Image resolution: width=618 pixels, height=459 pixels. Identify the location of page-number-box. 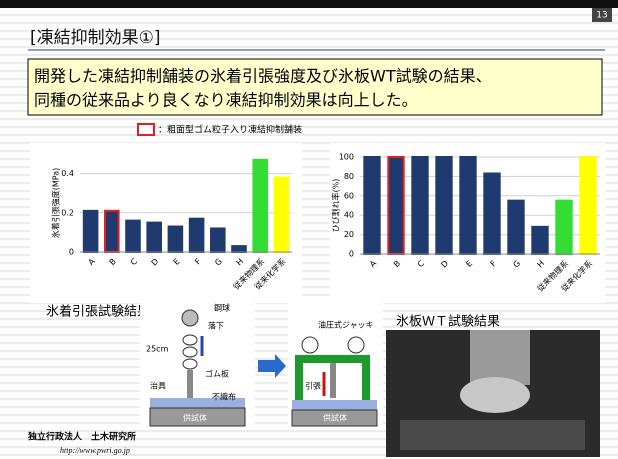
(602, 15).